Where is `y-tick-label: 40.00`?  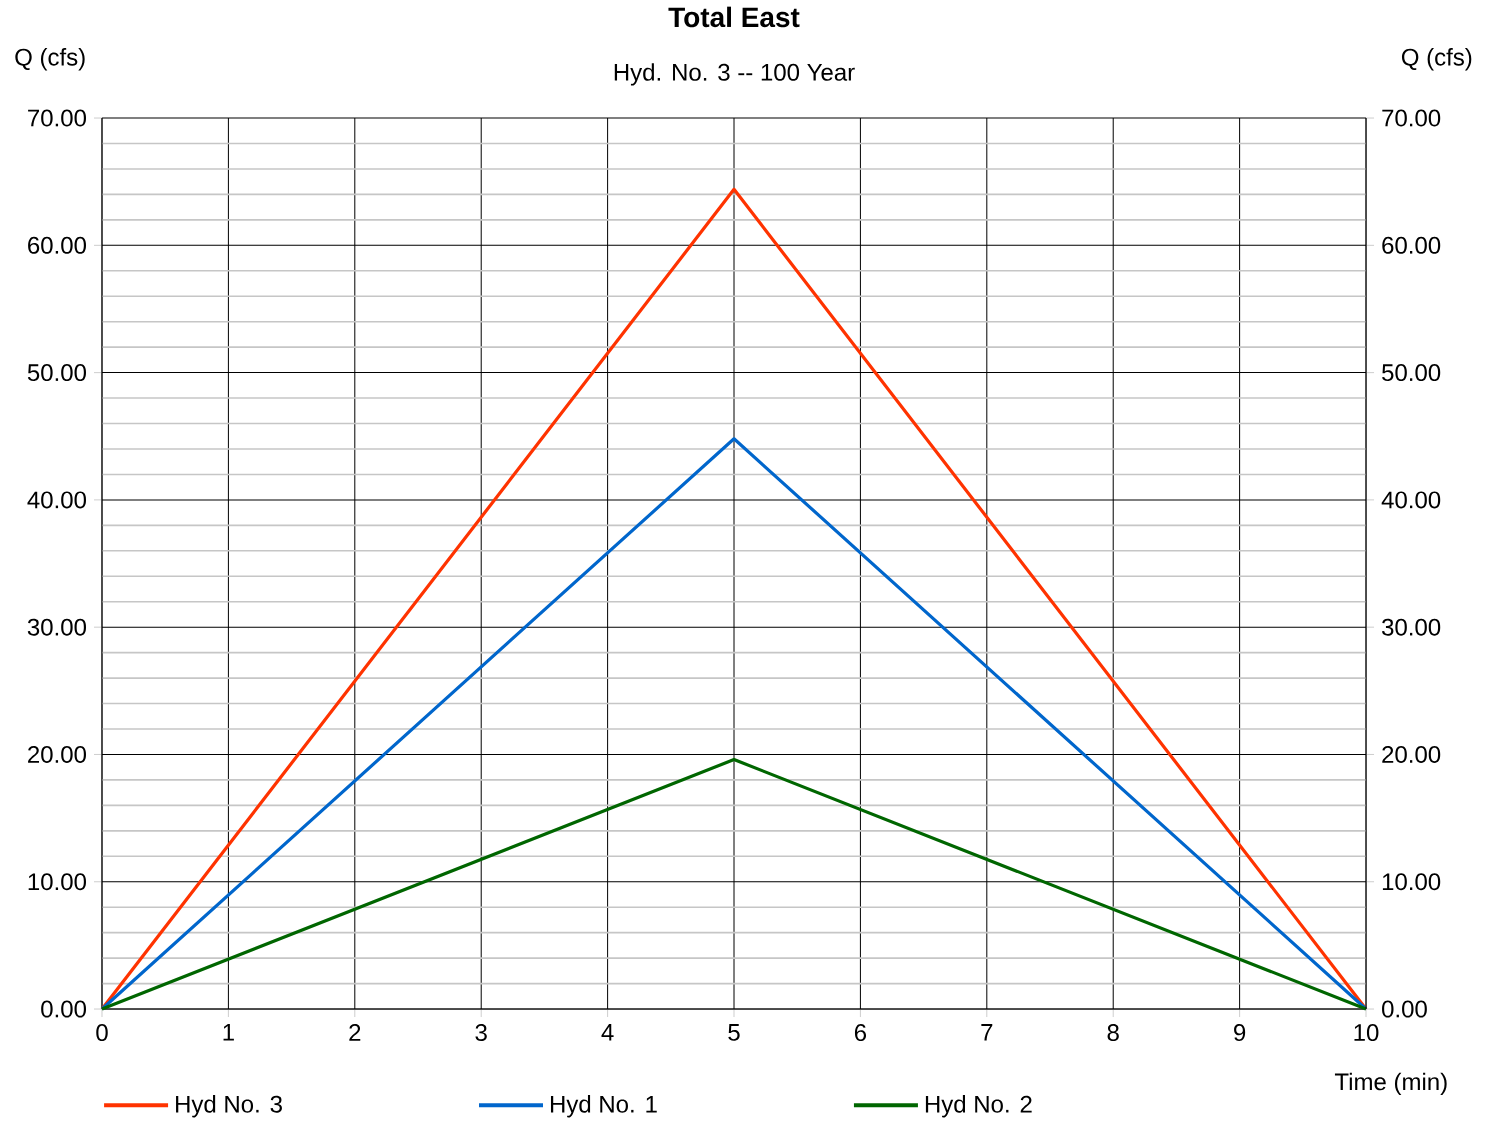 y-tick-label: 40.00 is located at coordinates (56, 500).